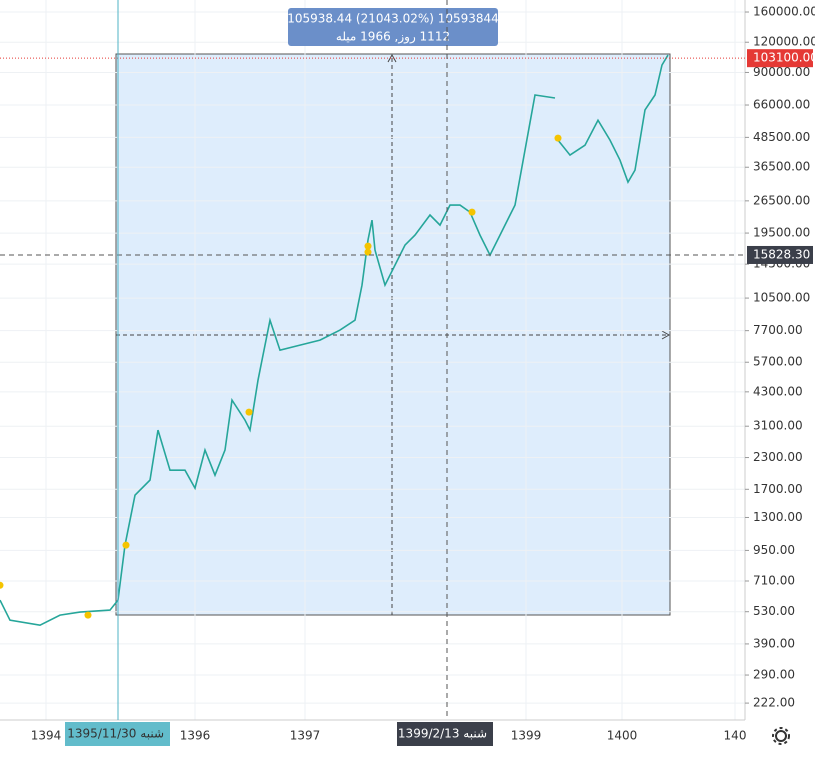 This screenshot has height=769, width=815. Describe the element at coordinates (778, 426) in the screenshot. I see `y-tick-label: 3100.00` at that location.